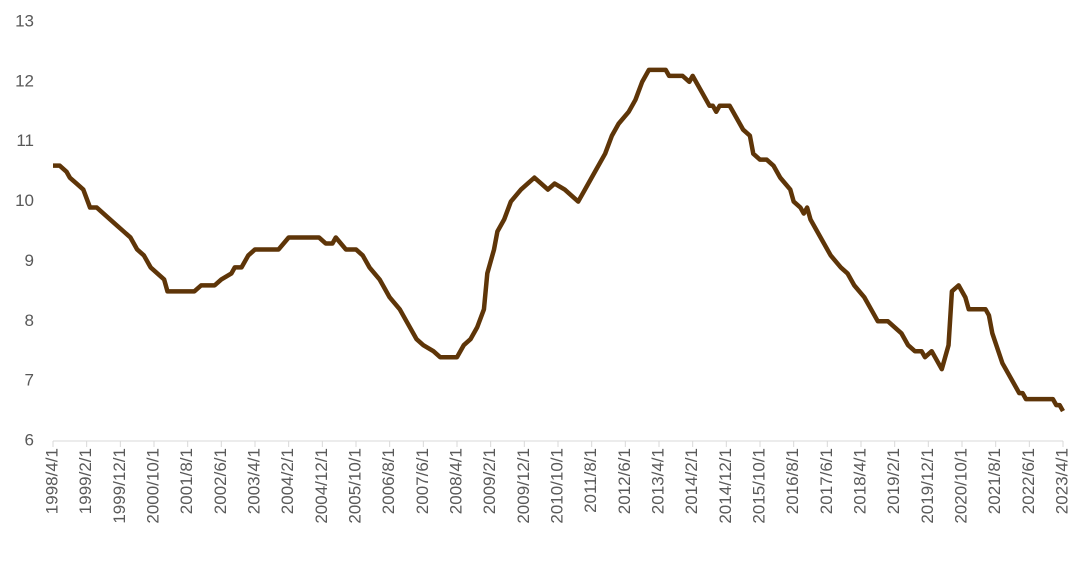 This screenshot has height=571, width=1080. Describe the element at coordinates (758, 486) in the screenshot. I see `x-tick-label: 2015/10/1` at that location.